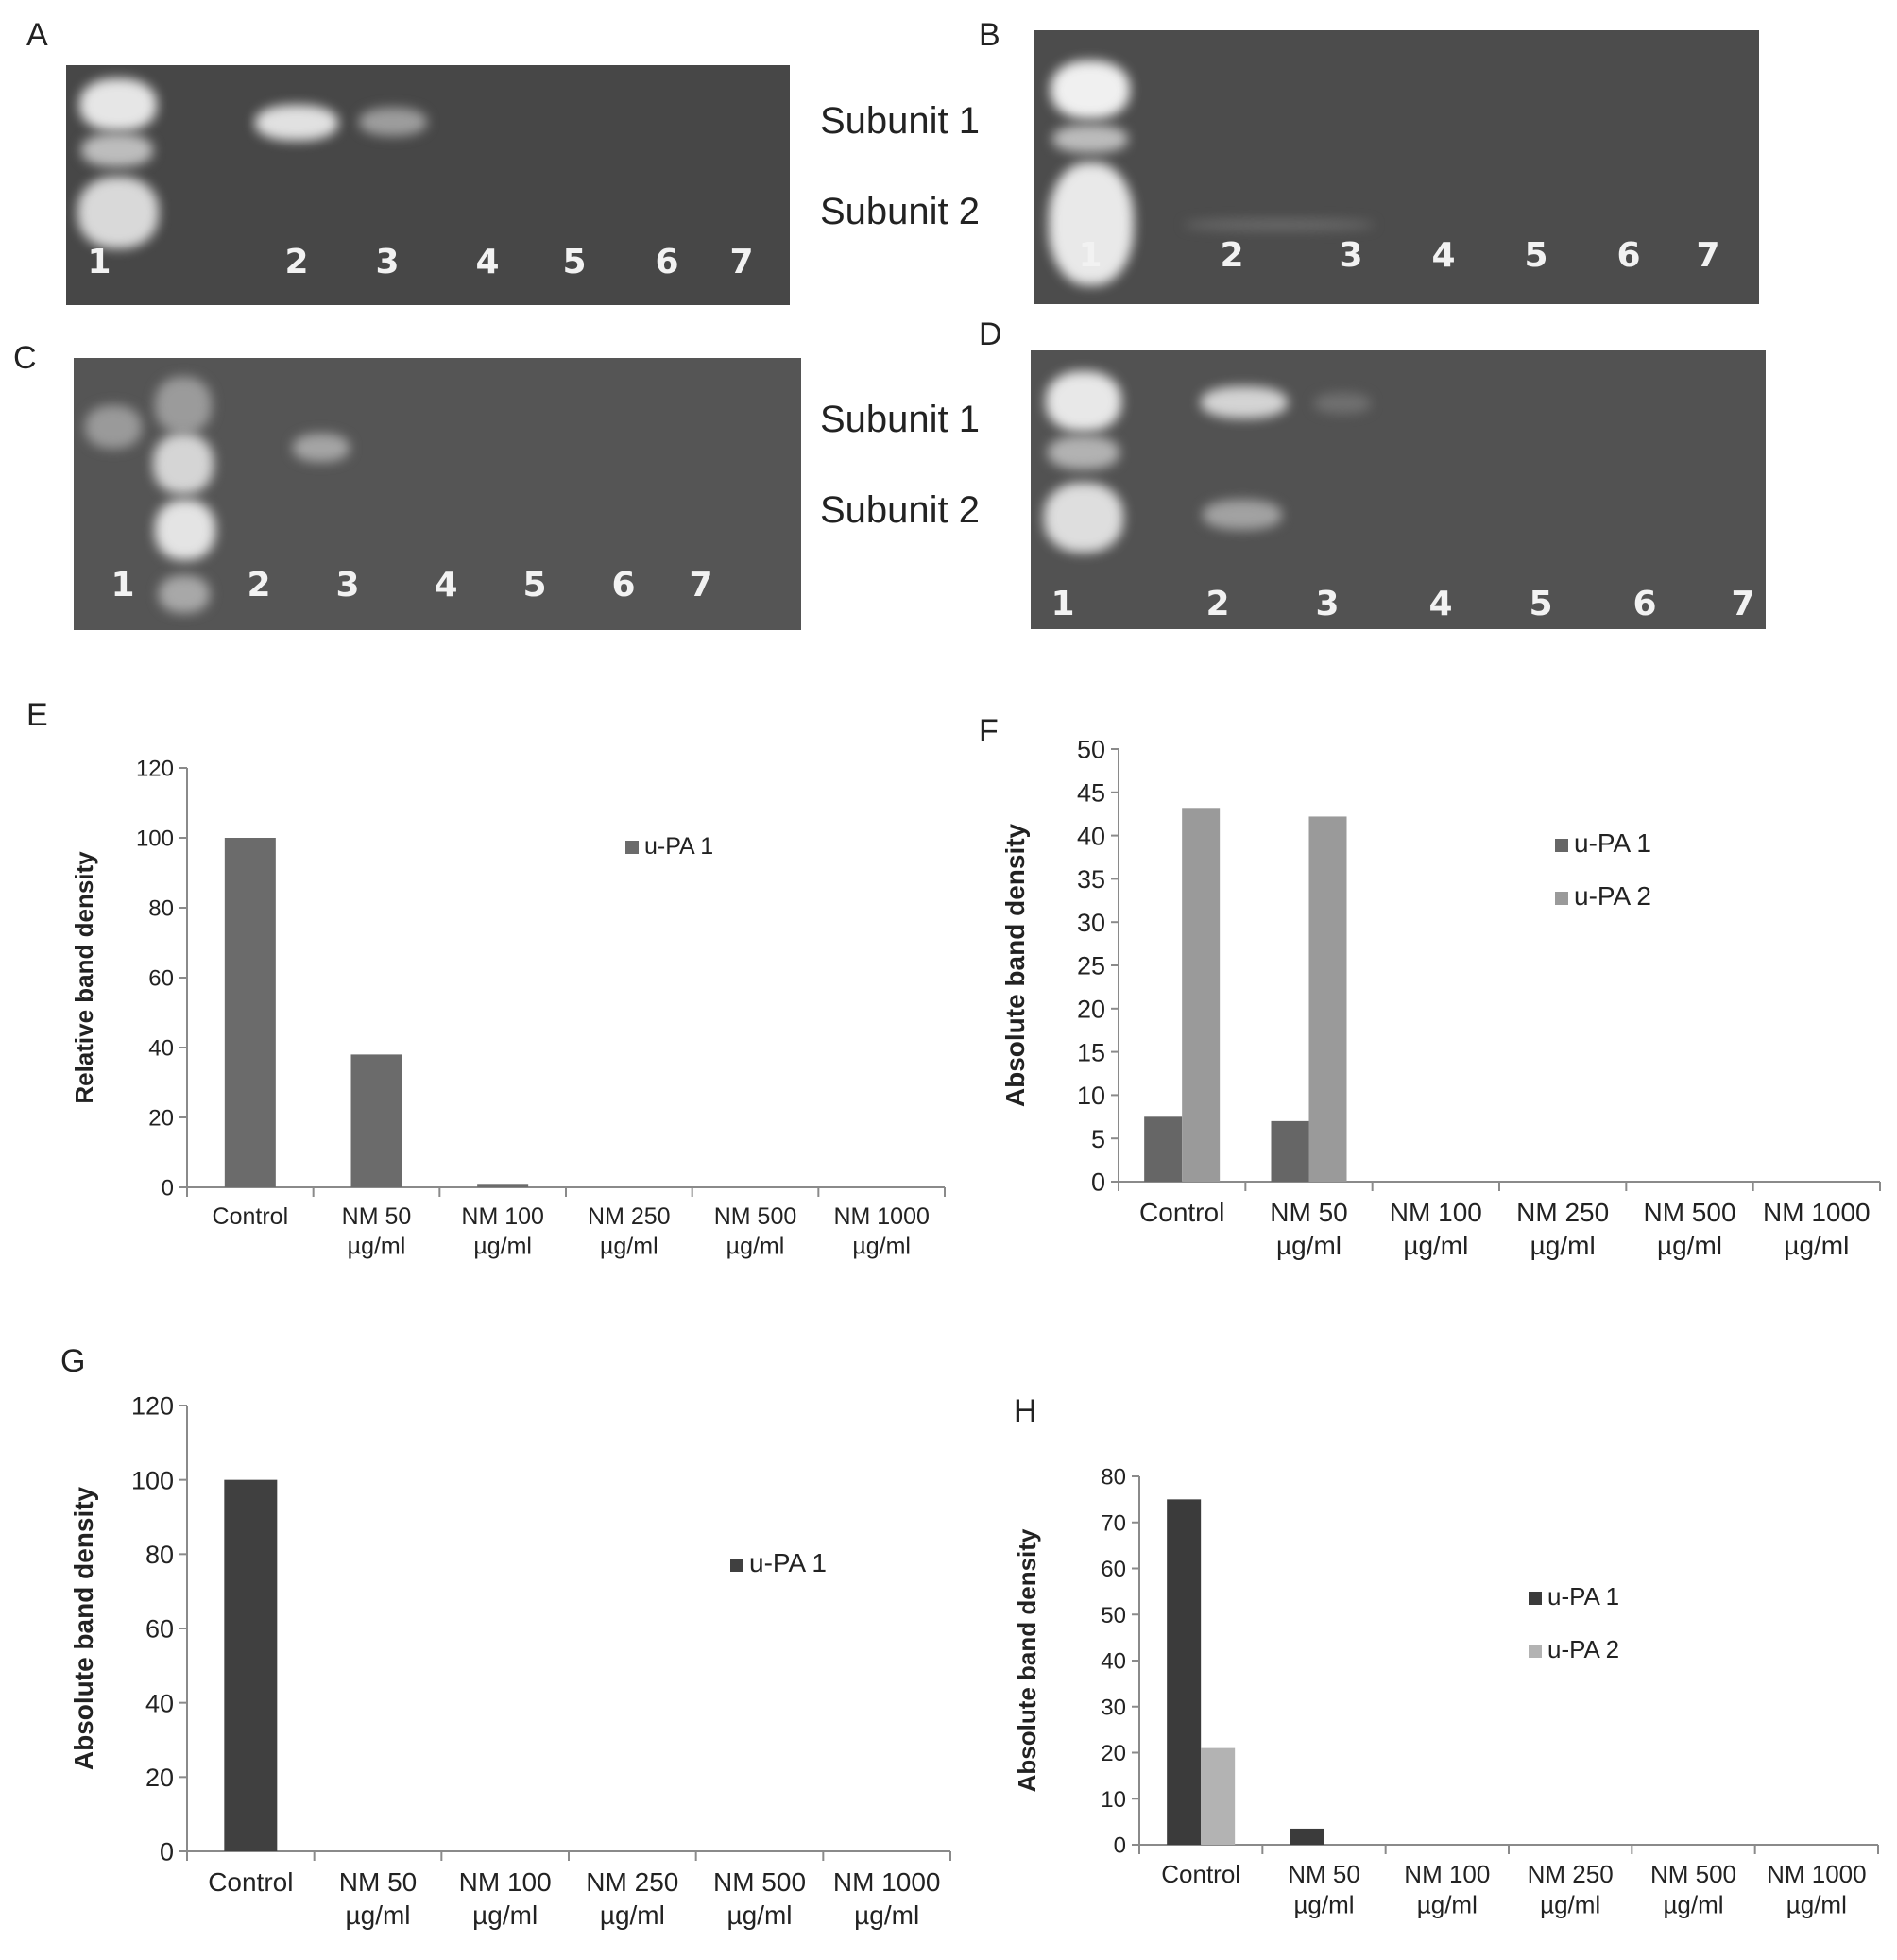  I want to click on y-tick-label-h: 30, so click(1114, 1707).